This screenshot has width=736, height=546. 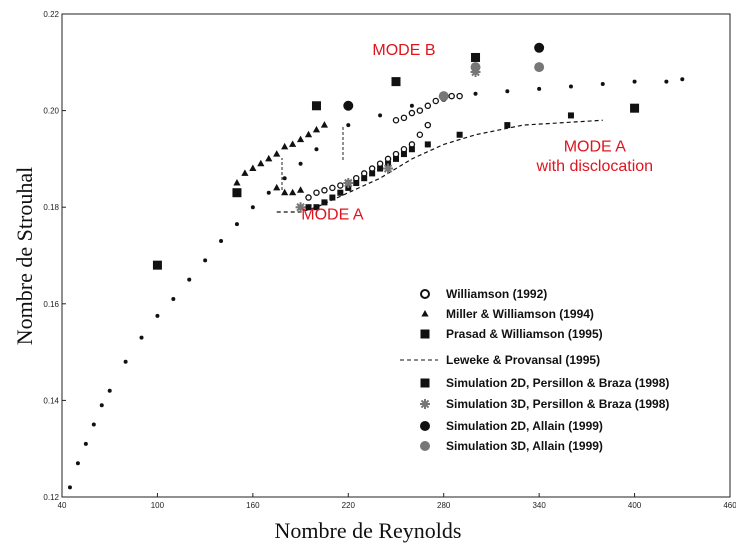 What do you see at coordinates (51, 304) in the screenshot?
I see `y-tick-label: 0.16` at bounding box center [51, 304].